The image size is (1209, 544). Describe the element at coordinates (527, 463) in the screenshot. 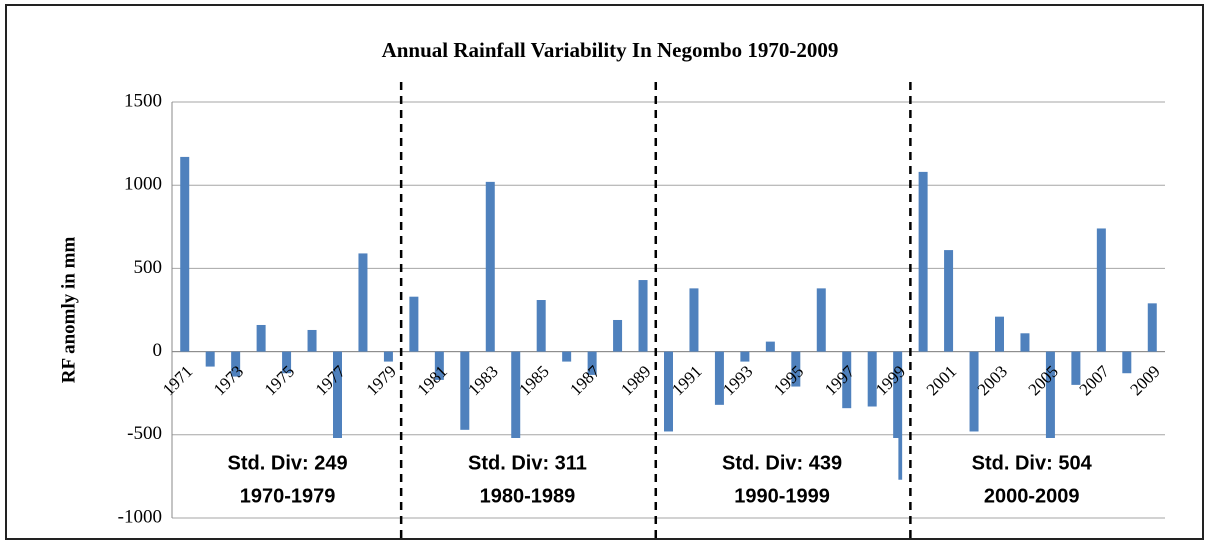

I see `annotation-text: Std. Div: 311` at that location.